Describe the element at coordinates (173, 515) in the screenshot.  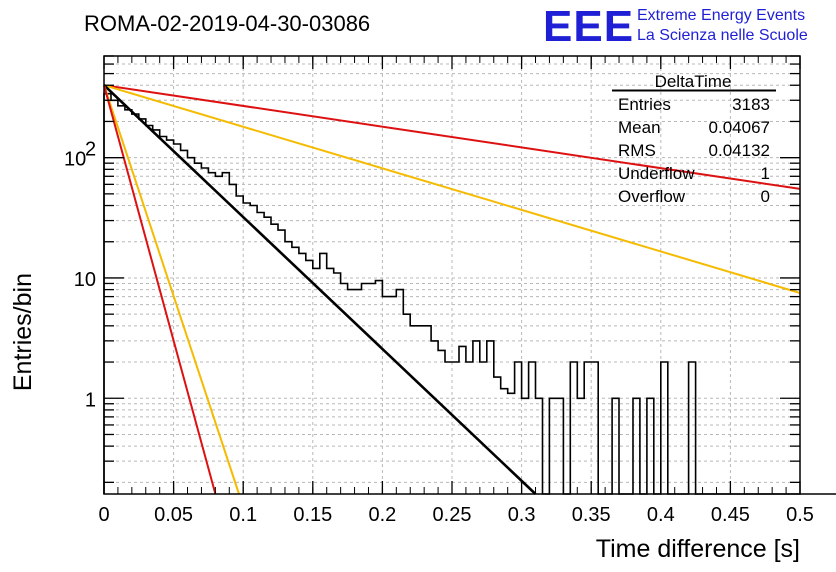
I see `x-tick-label: 0.05` at that location.